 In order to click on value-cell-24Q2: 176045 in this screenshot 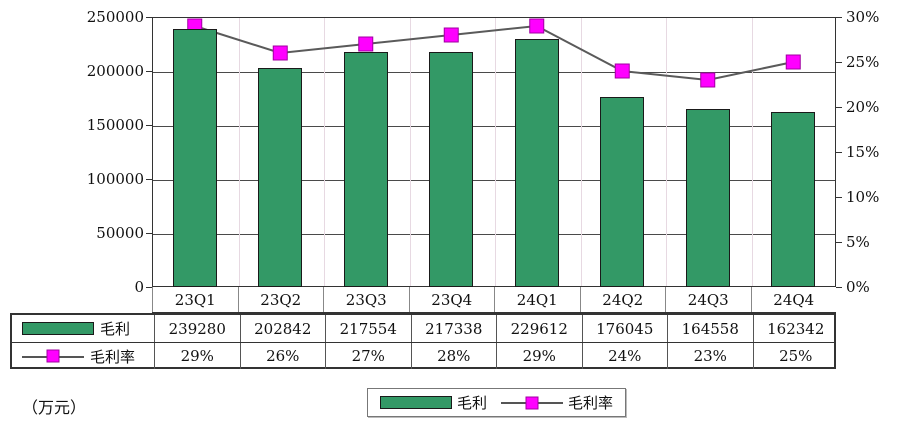, I will do `click(624, 328)`.